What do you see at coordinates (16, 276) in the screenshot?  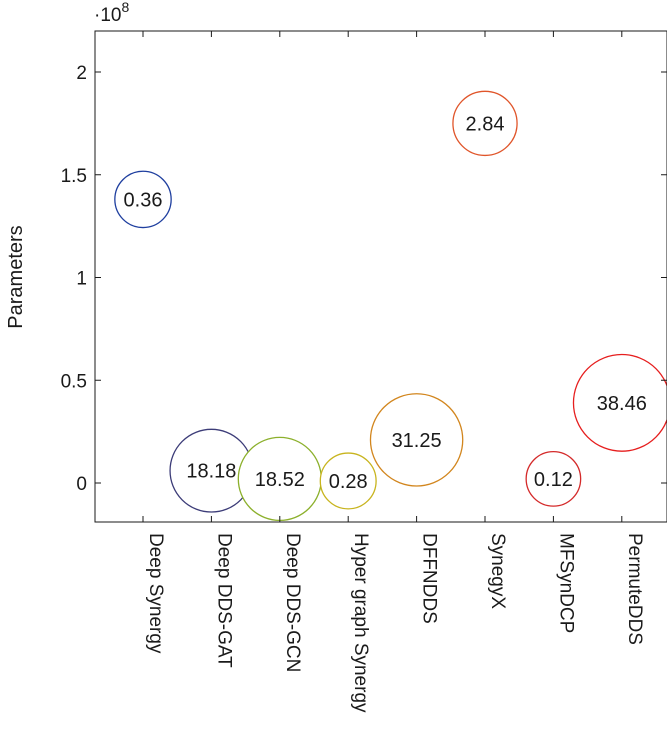 I see `y-axis-title: Parameters` at bounding box center [16, 276].